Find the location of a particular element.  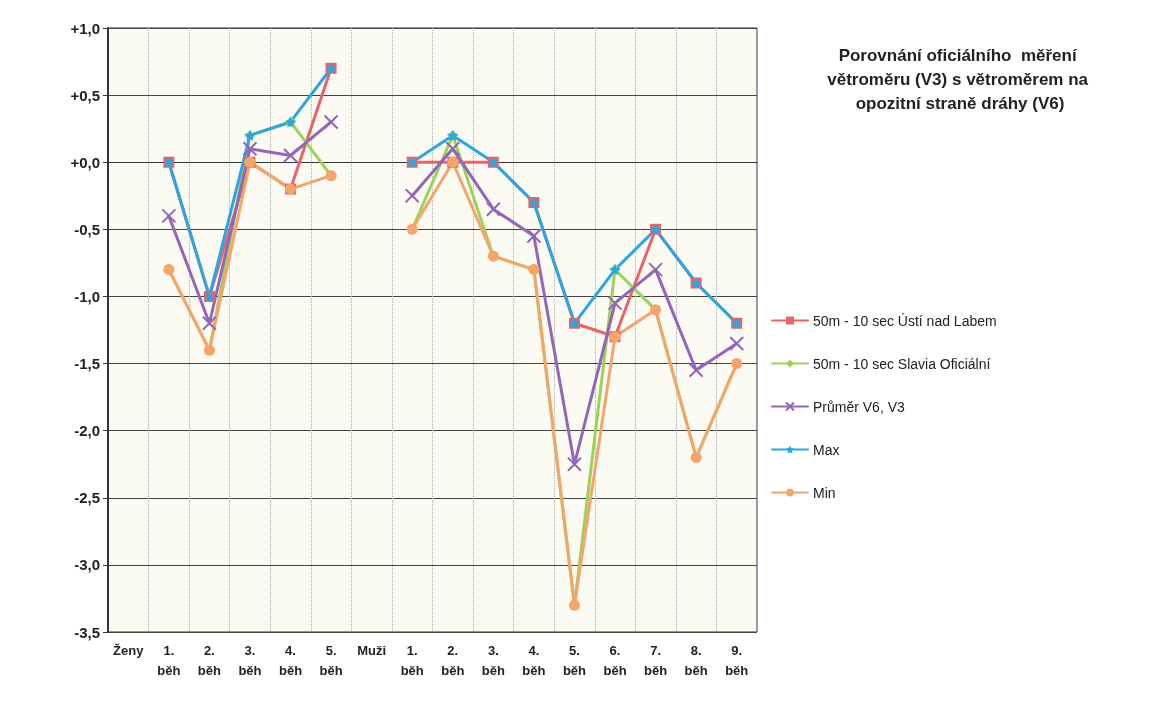

legend-label: 50m - 10 sec Ústí nad Labem is located at coordinates (905, 320).